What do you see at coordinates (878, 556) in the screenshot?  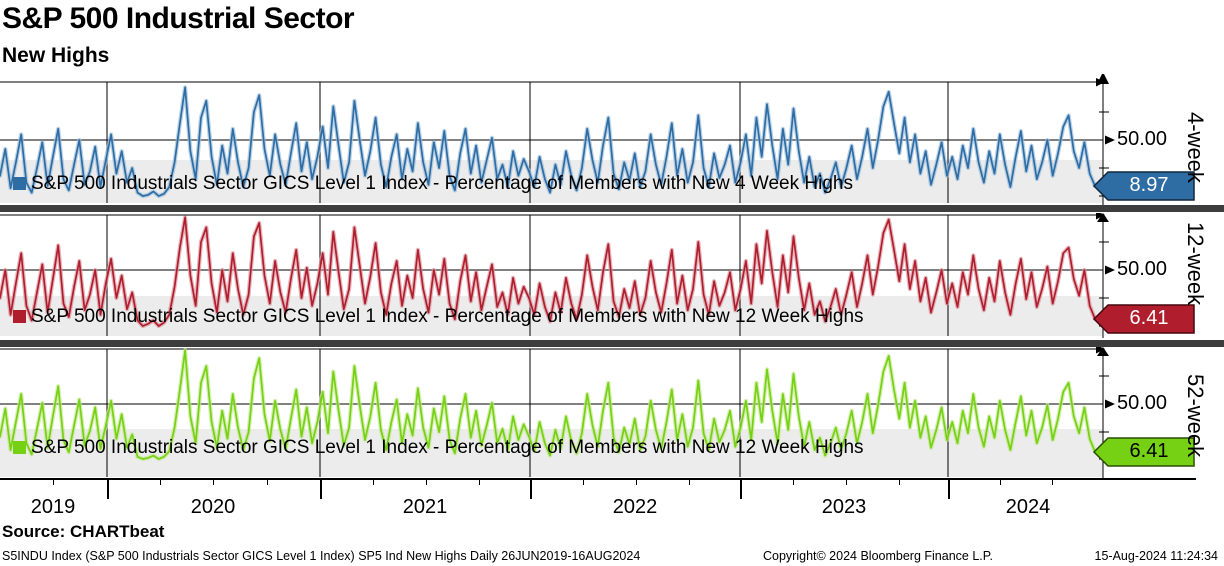 I see `footer-copyright: Copyright© 2024 Bloomberg Finance L.P.` at bounding box center [878, 556].